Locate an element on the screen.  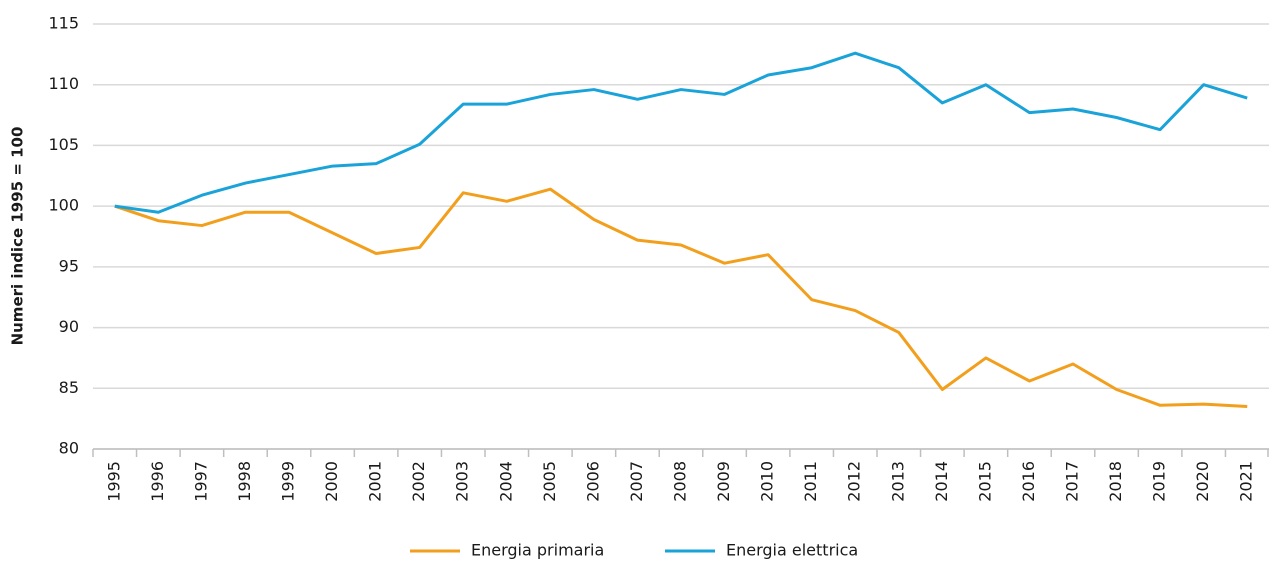
x-tick-label: 1996 is located at coordinates (157, 481).